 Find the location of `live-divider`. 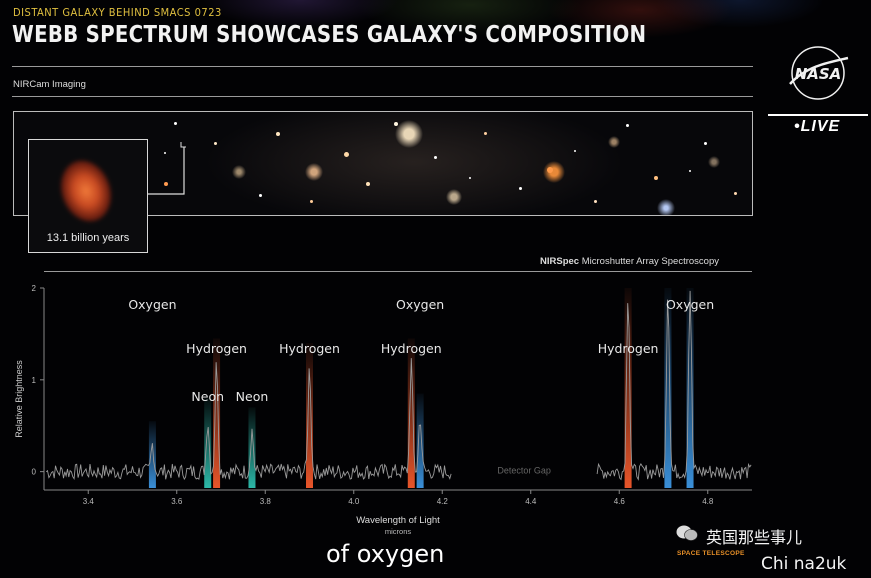

live-divider is located at coordinates (818, 115).